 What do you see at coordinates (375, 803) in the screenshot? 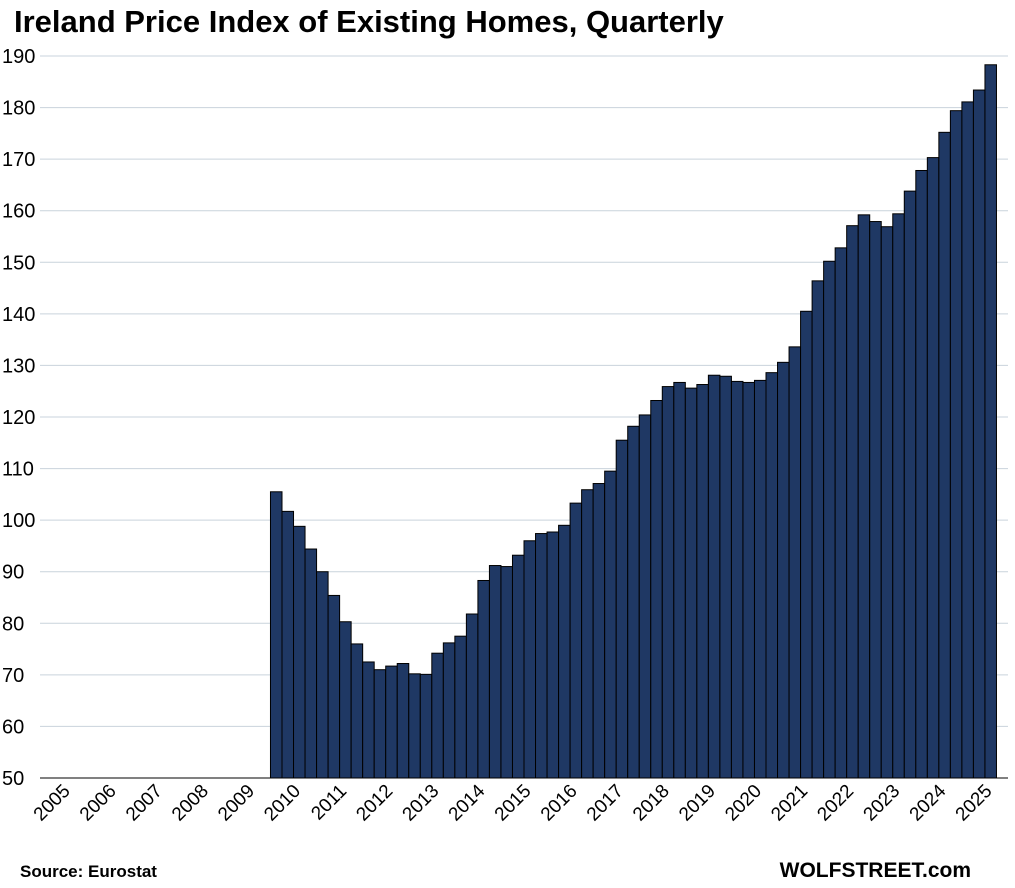
I see `x-tick-label: 2012` at bounding box center [375, 803].